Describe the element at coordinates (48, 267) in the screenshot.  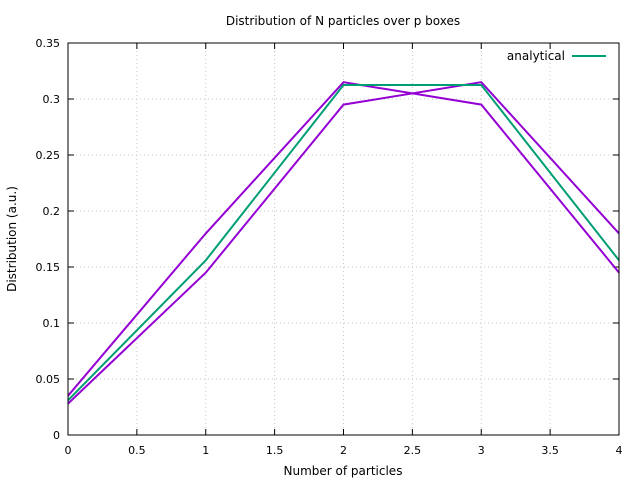
I see `y-tick-label: 0.15` at that location.